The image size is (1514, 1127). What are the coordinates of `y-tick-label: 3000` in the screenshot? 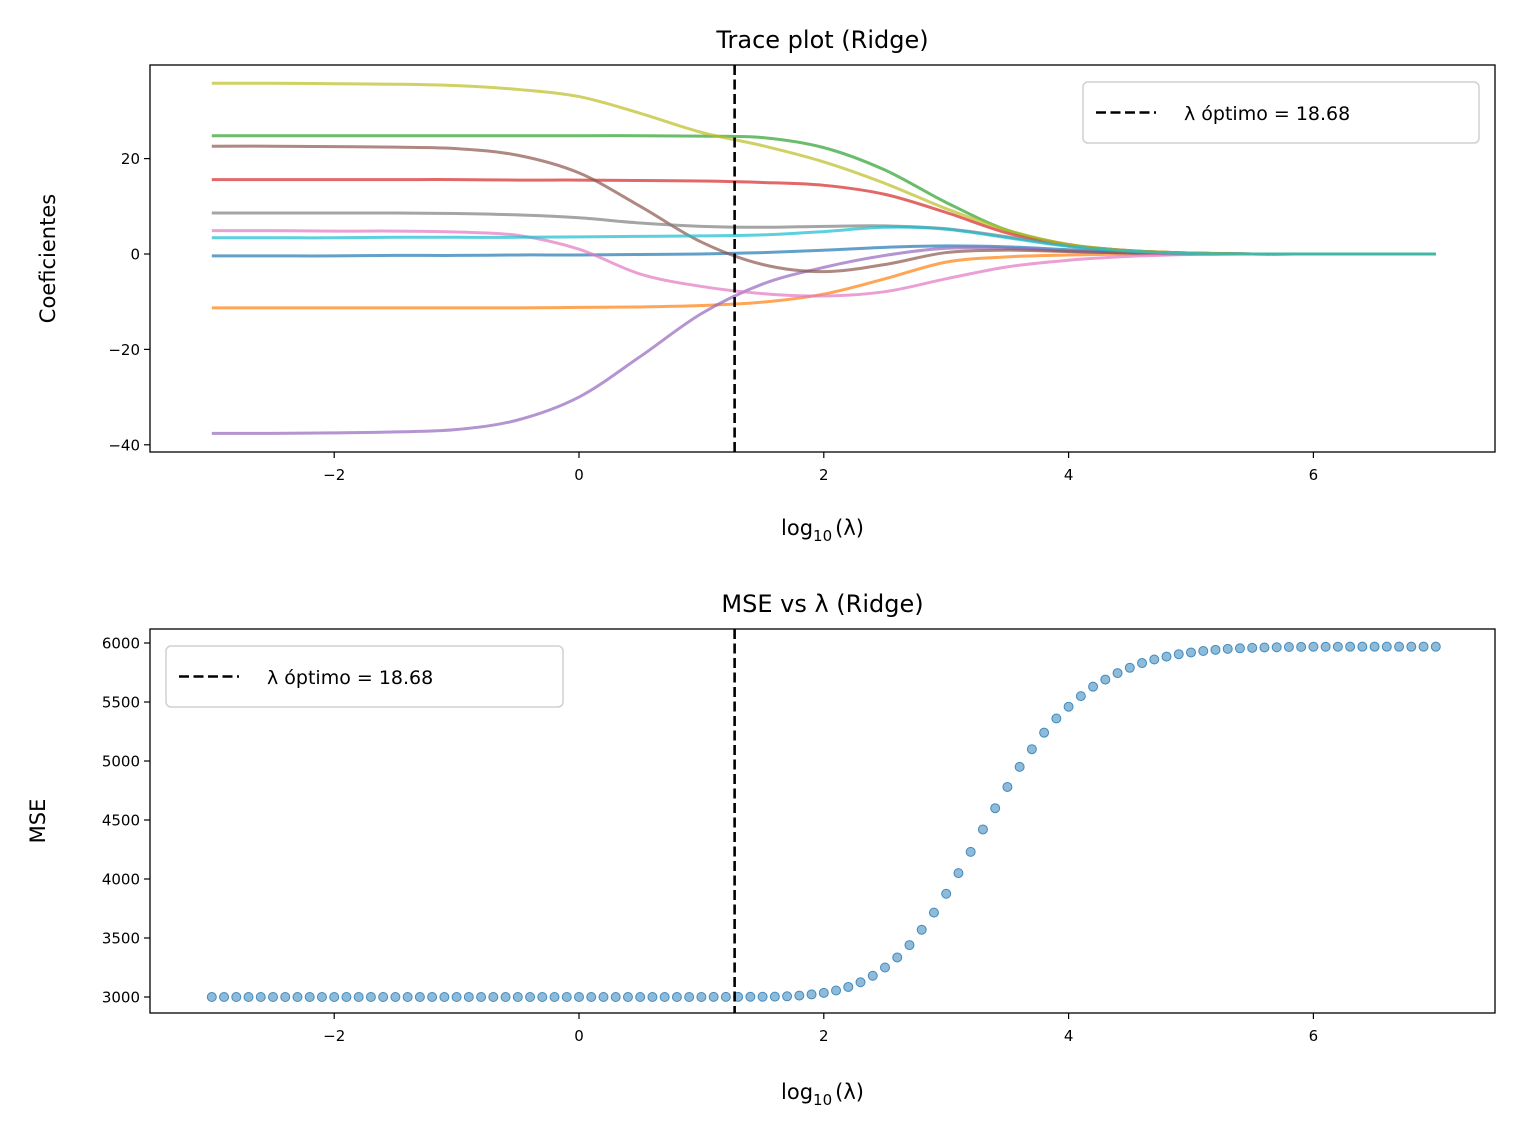 It's located at (121, 998).